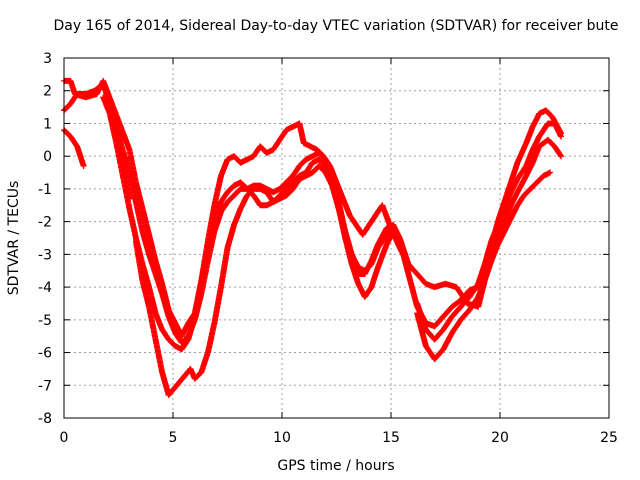 The height and width of the screenshot is (480, 640). I want to click on y-tick-label: 1, so click(47, 124).